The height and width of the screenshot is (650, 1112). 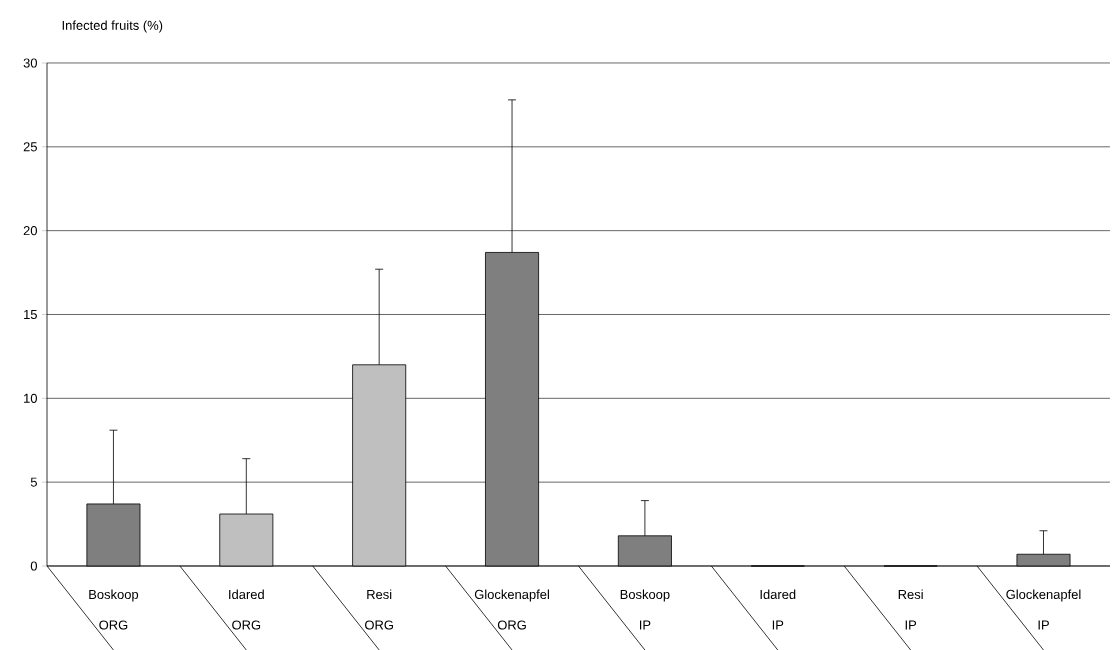 What do you see at coordinates (33, 482) in the screenshot?
I see `y-tick-label: 5` at bounding box center [33, 482].